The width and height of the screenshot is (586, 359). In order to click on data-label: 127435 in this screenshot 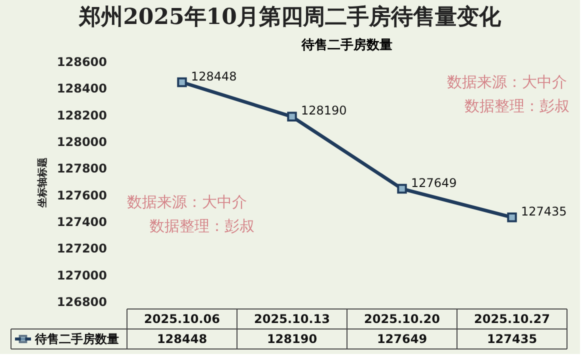, I will do `click(512, 339)`.